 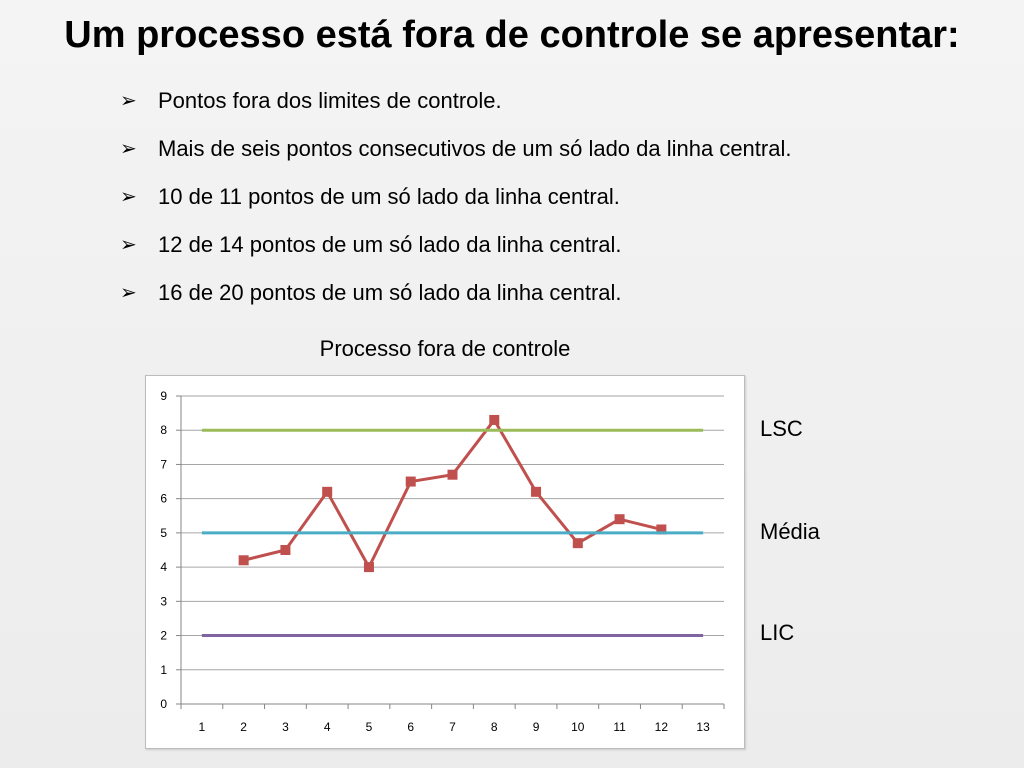 What do you see at coordinates (777, 632) in the screenshot?
I see `lic-label: LIC` at bounding box center [777, 632].